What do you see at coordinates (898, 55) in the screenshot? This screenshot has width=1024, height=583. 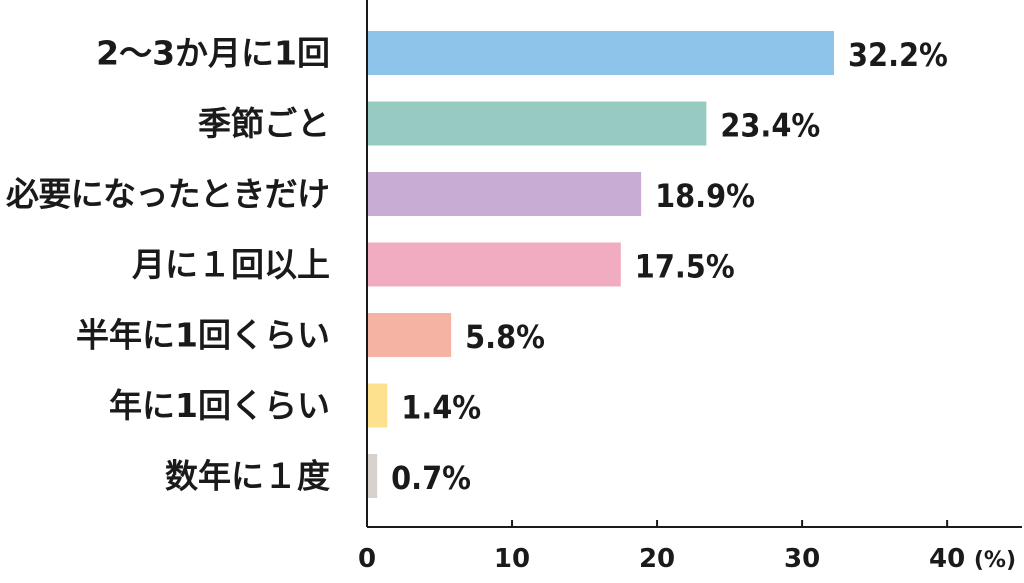 I see `value-label-0: 32.2%` at bounding box center [898, 55].